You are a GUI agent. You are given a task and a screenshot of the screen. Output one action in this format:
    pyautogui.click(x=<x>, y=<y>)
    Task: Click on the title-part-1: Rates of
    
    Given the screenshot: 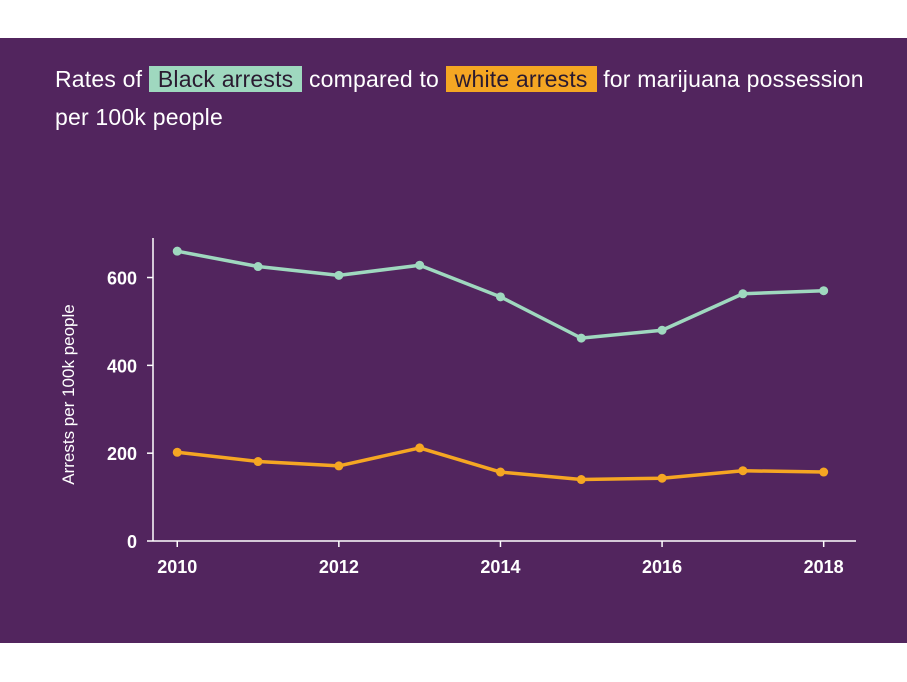 What is the action you would take?
    pyautogui.click(x=99, y=79)
    